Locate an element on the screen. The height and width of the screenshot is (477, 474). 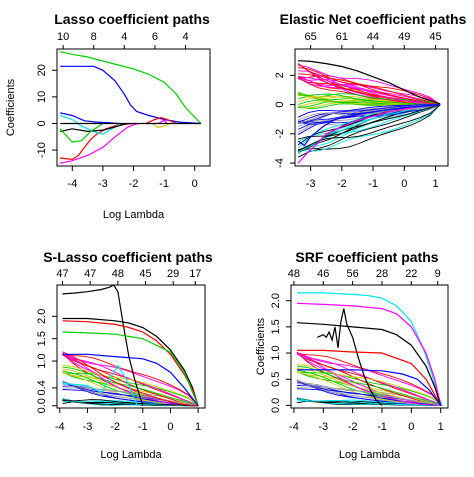
top-tick-label: 46 is located at coordinates (323, 274).